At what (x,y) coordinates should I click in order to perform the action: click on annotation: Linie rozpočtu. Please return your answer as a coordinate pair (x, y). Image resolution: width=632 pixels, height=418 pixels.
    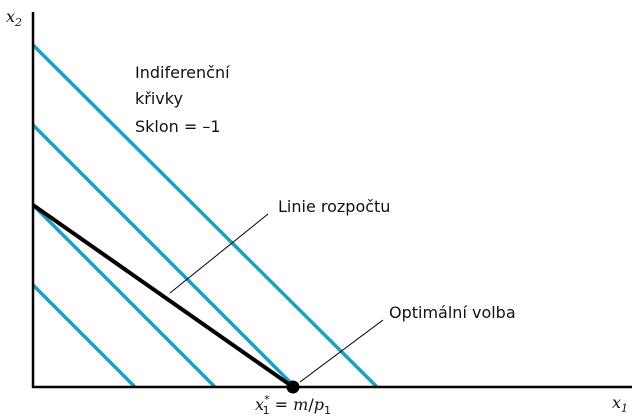
    Looking at the image, I should click on (334, 206).